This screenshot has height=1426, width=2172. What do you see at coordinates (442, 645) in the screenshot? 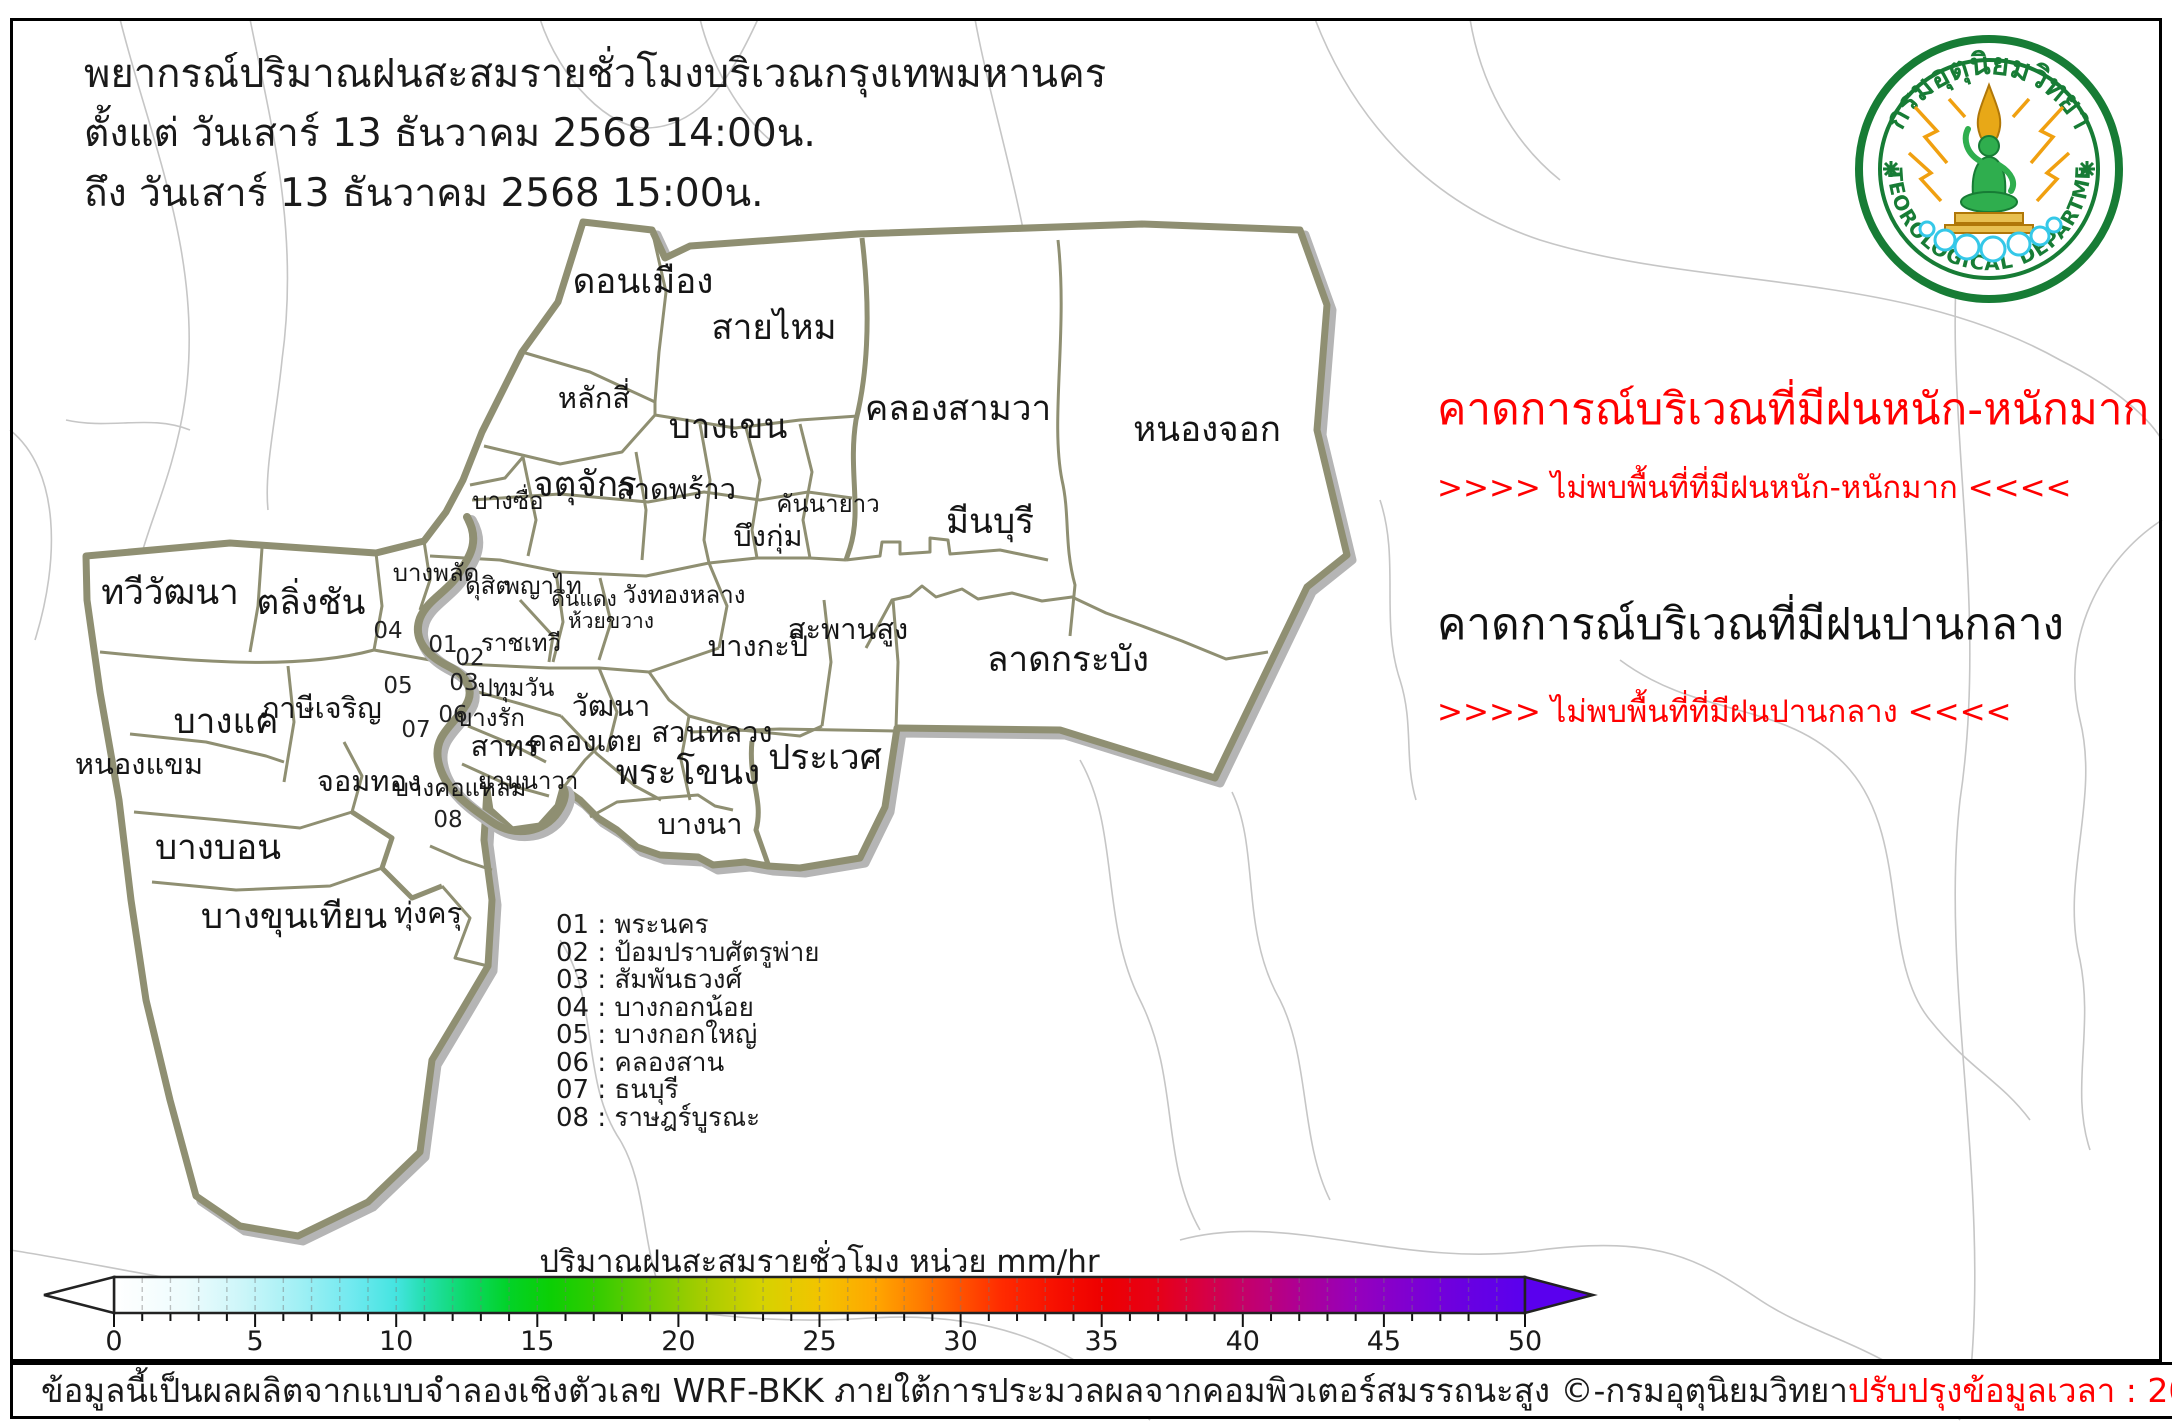
I see `district-label: 01` at bounding box center [442, 645].